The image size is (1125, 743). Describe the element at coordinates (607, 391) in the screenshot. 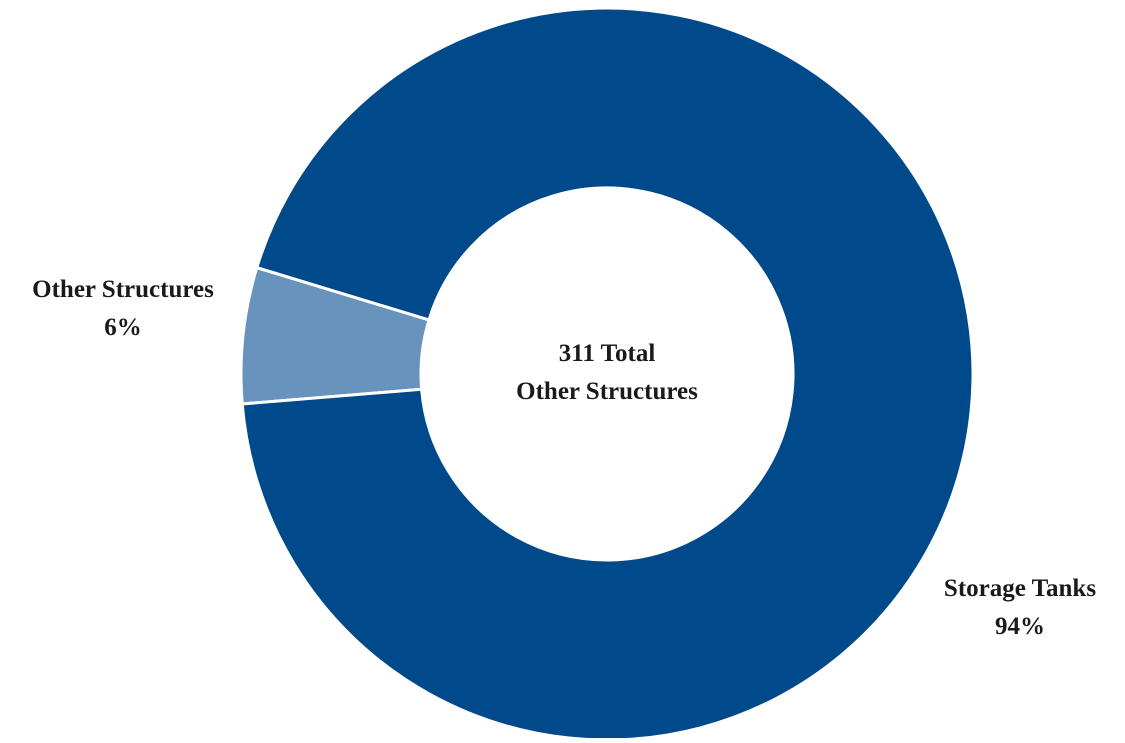

I see `center-label-line2: Other Structures` at that location.